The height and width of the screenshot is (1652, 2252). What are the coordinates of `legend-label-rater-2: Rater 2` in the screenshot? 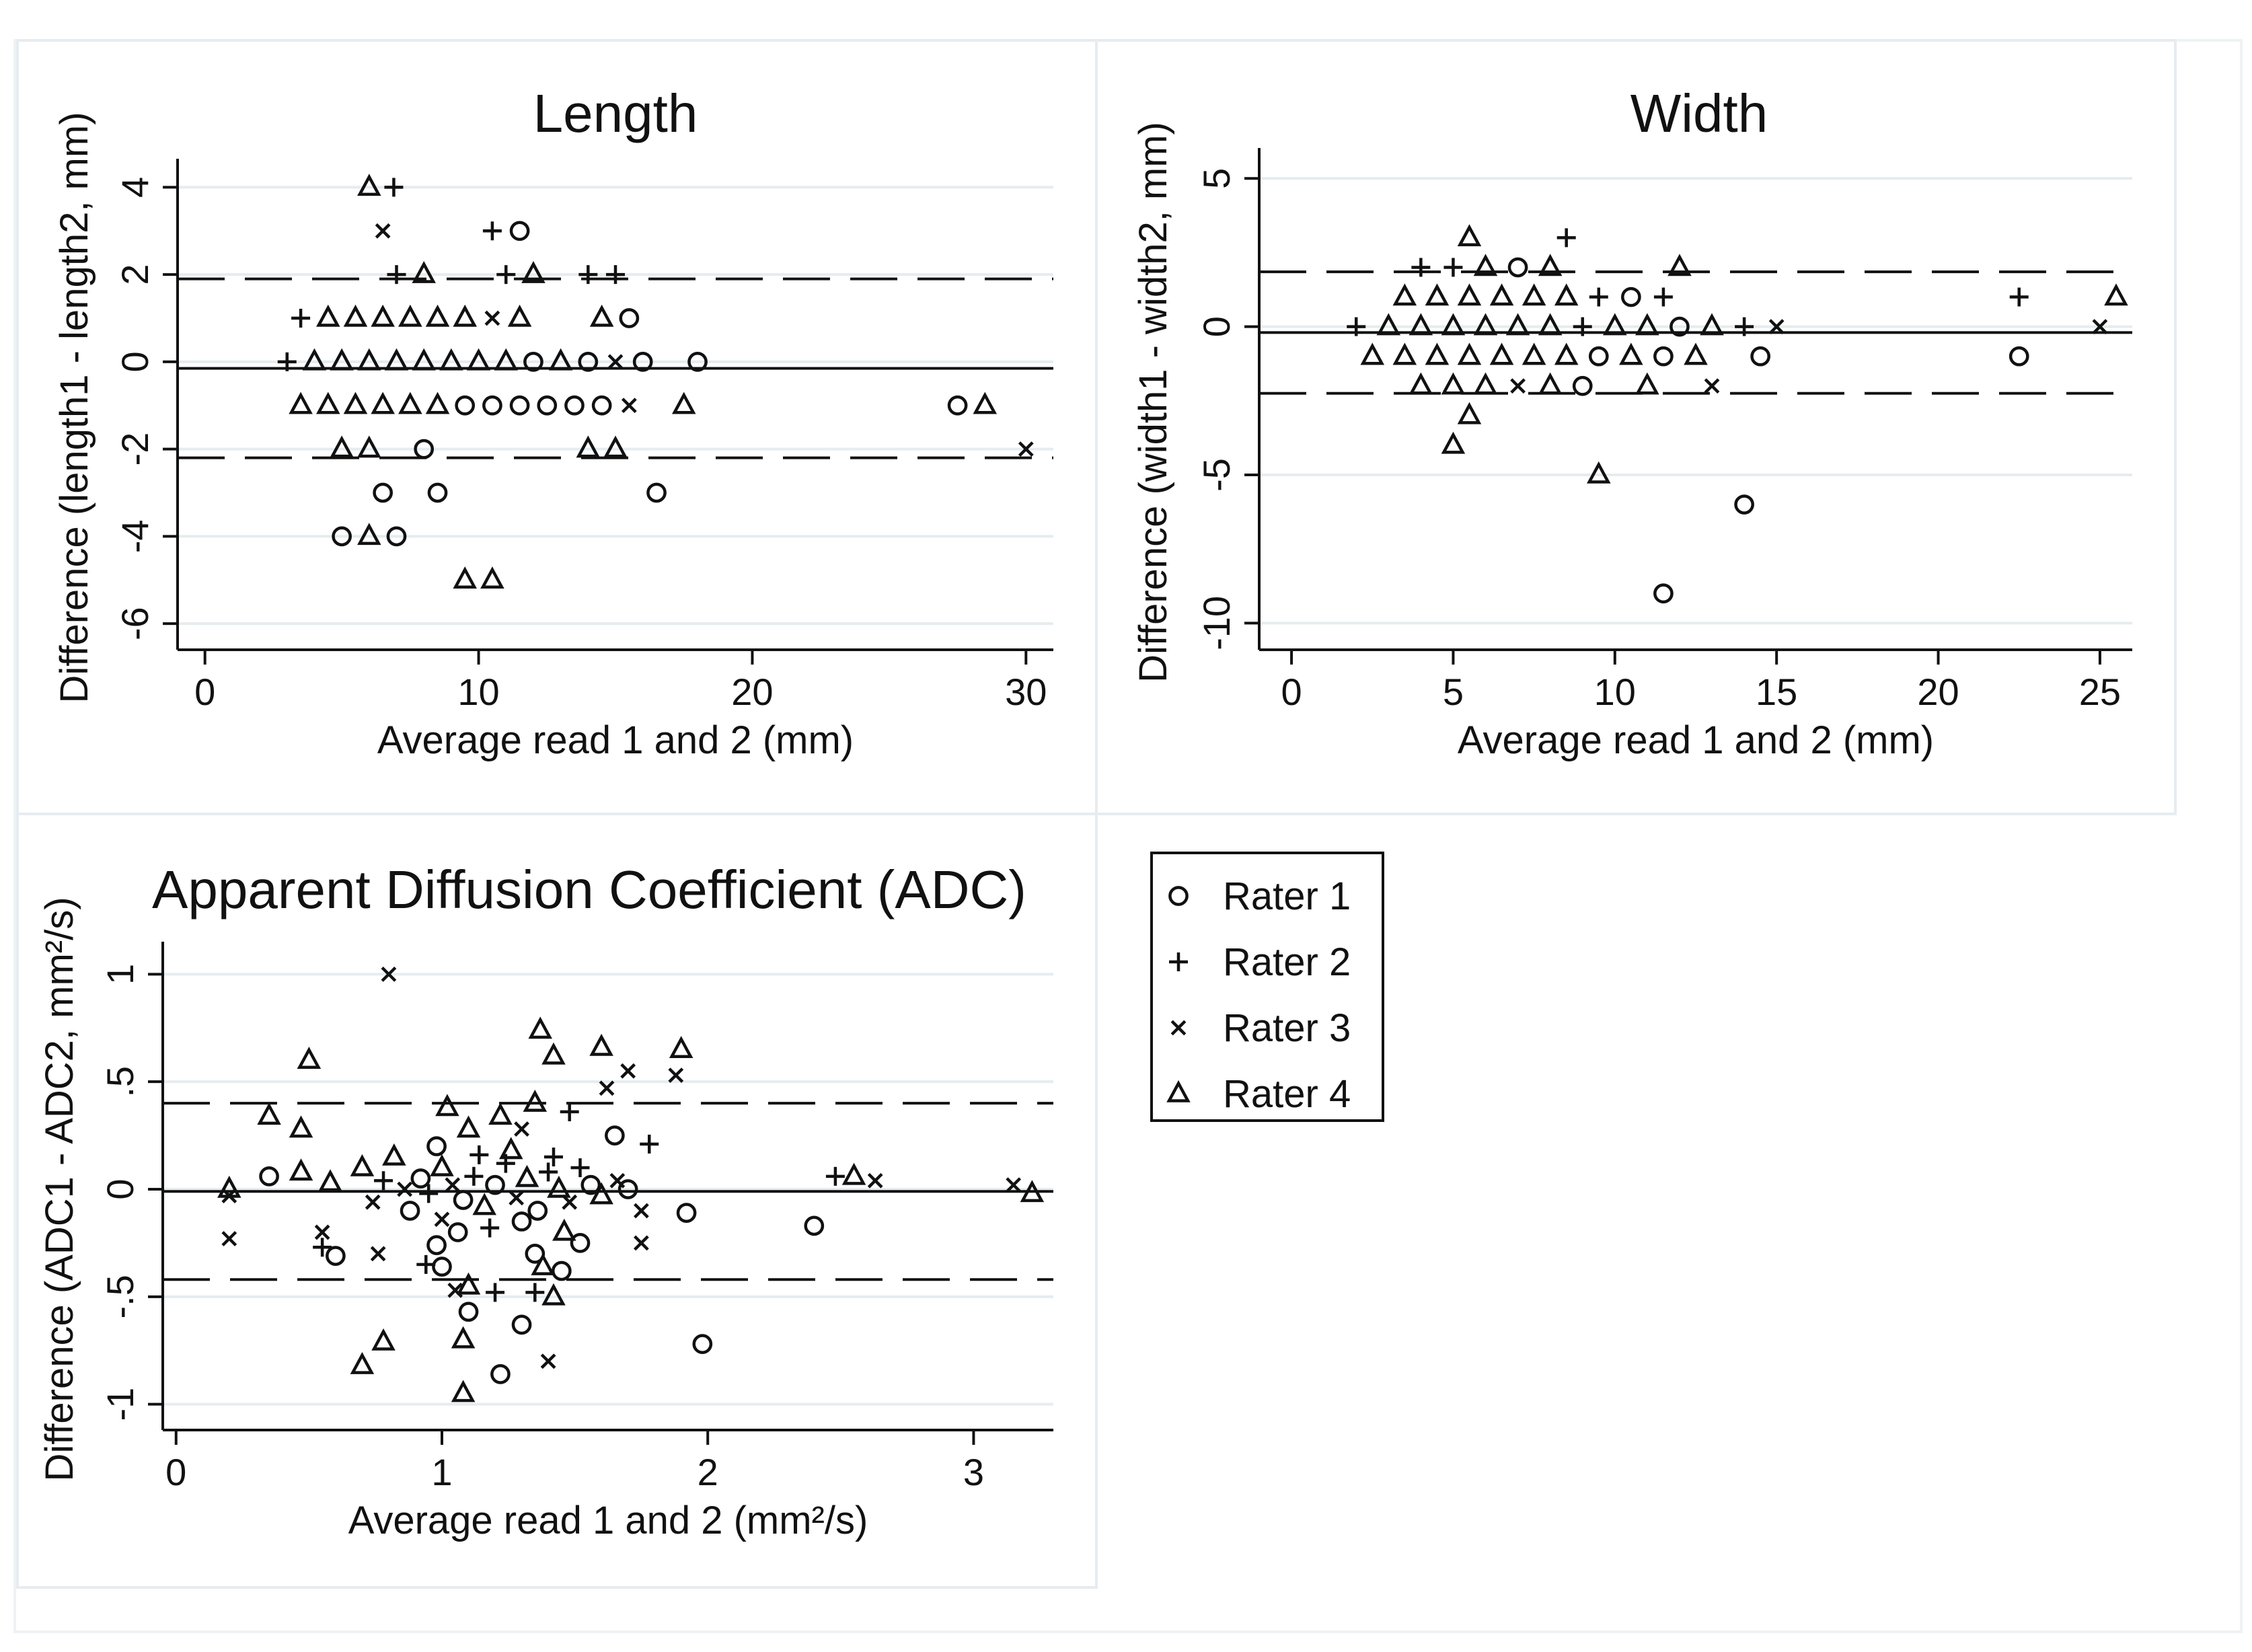 It's located at (1287, 962).